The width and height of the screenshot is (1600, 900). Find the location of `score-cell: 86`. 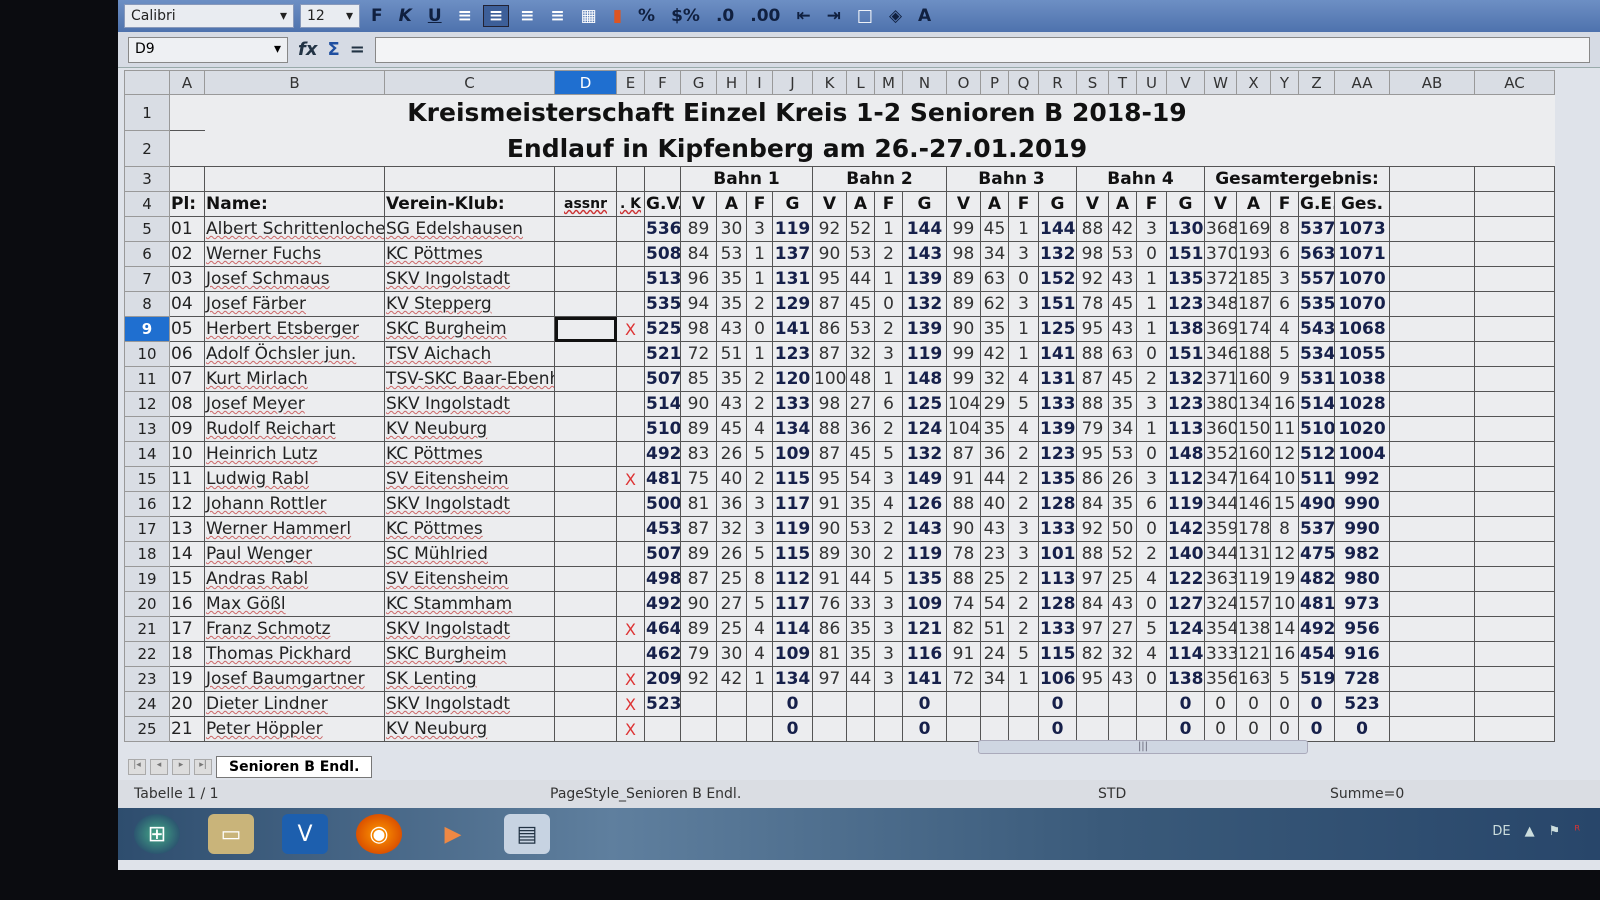

score-cell: 86 is located at coordinates (829, 629).